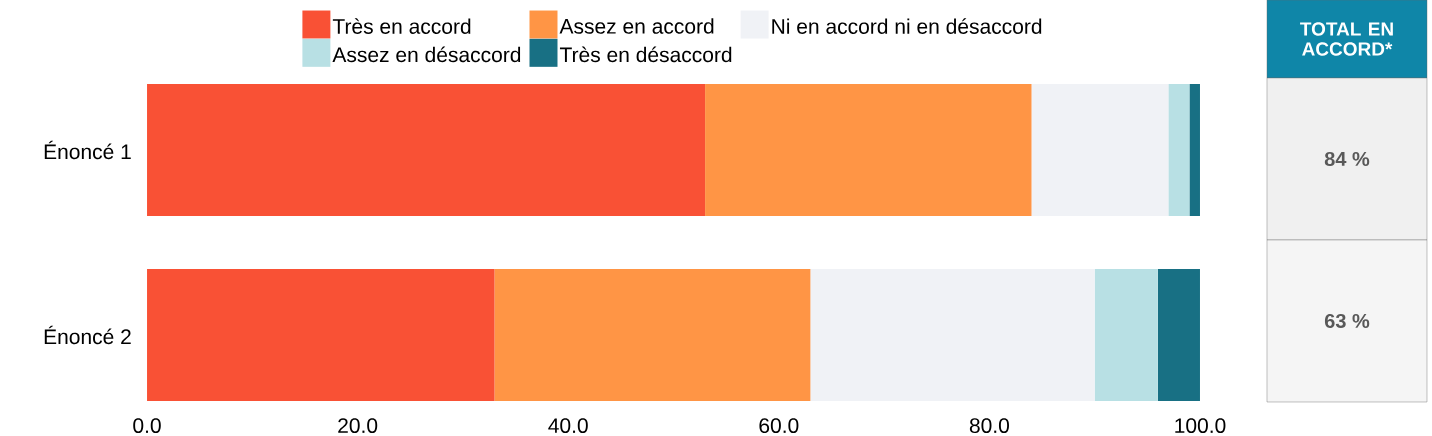 This screenshot has height=436, width=1432. I want to click on legend-label: Assez en accord, so click(636, 26).